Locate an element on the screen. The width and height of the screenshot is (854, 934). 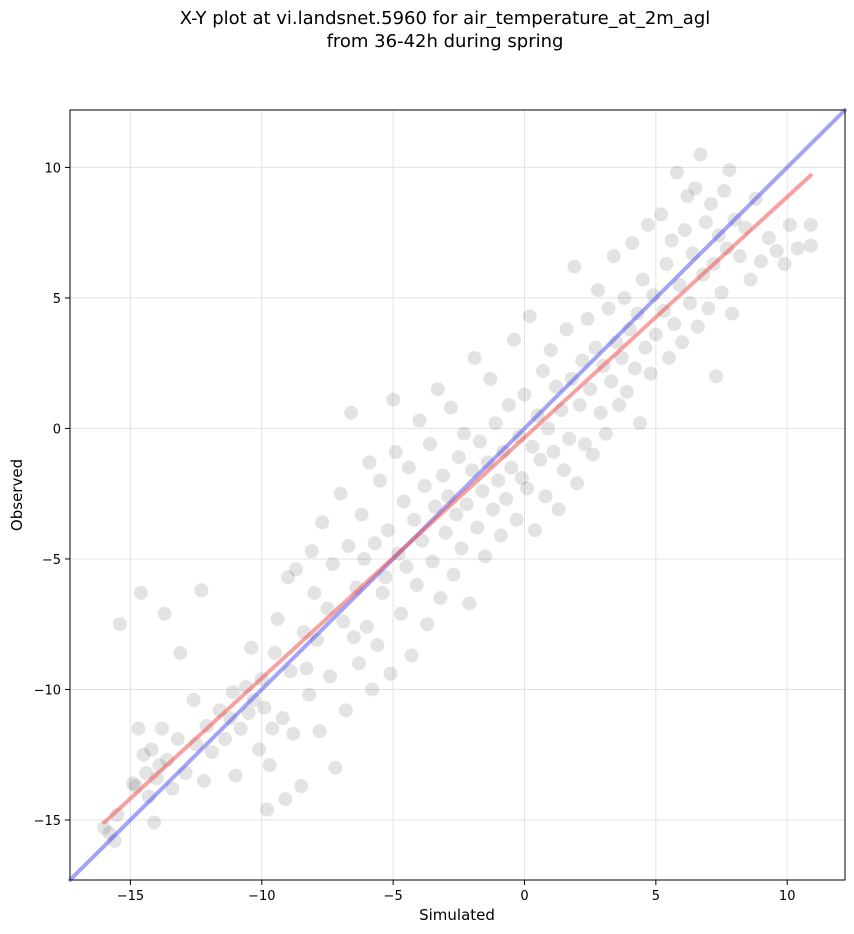
x-tick-label: −15 is located at coordinates (130, 896).